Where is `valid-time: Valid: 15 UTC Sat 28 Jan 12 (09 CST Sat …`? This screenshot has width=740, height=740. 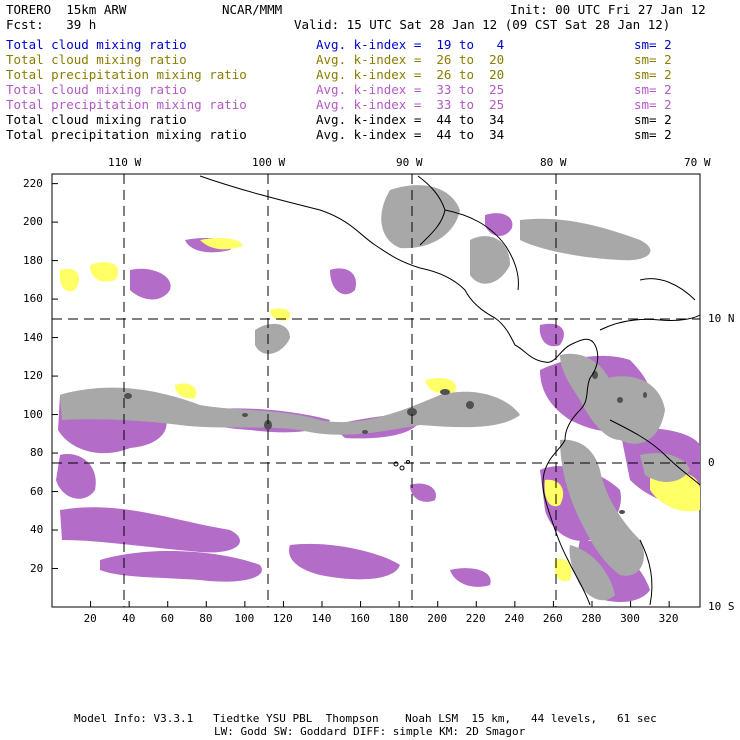
valid-time: Valid: 15 UTC Sat 28 Jan 12 (09 CST Sat … is located at coordinates (482, 24).